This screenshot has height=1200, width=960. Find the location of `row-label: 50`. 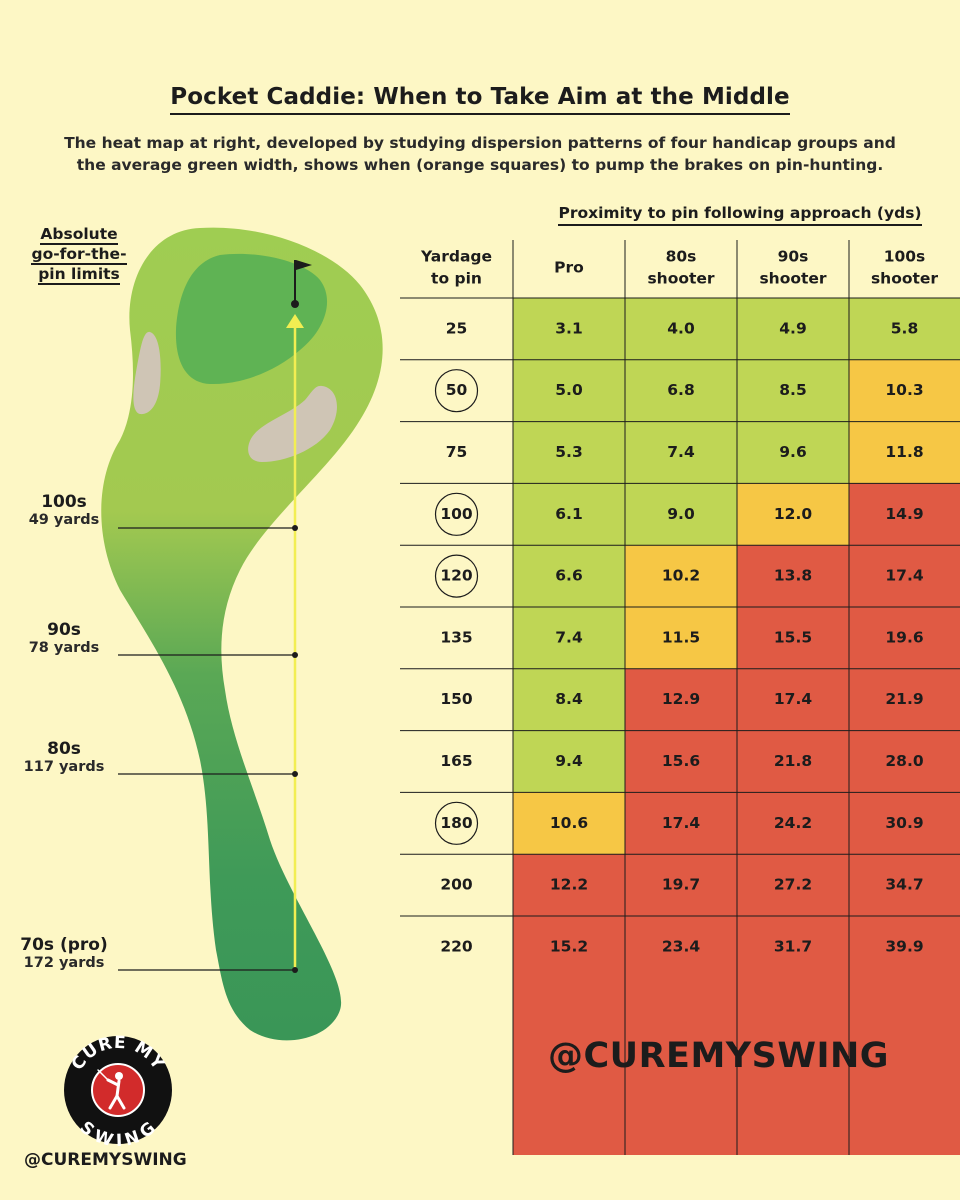

row-label: 50 is located at coordinates (457, 390).